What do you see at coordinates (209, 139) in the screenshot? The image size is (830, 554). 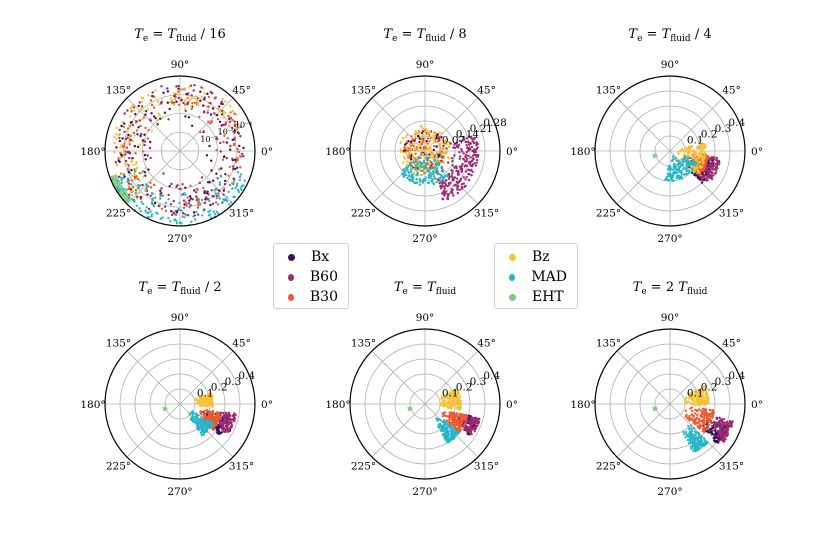 I see `radial-tick-label: 10⁻³` at bounding box center [209, 139].